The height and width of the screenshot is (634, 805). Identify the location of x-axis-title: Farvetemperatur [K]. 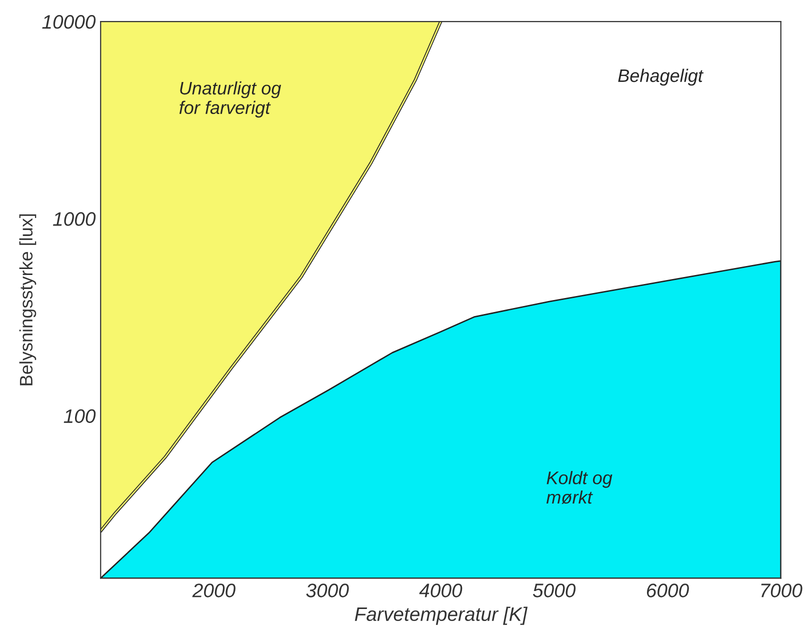
(441, 615).